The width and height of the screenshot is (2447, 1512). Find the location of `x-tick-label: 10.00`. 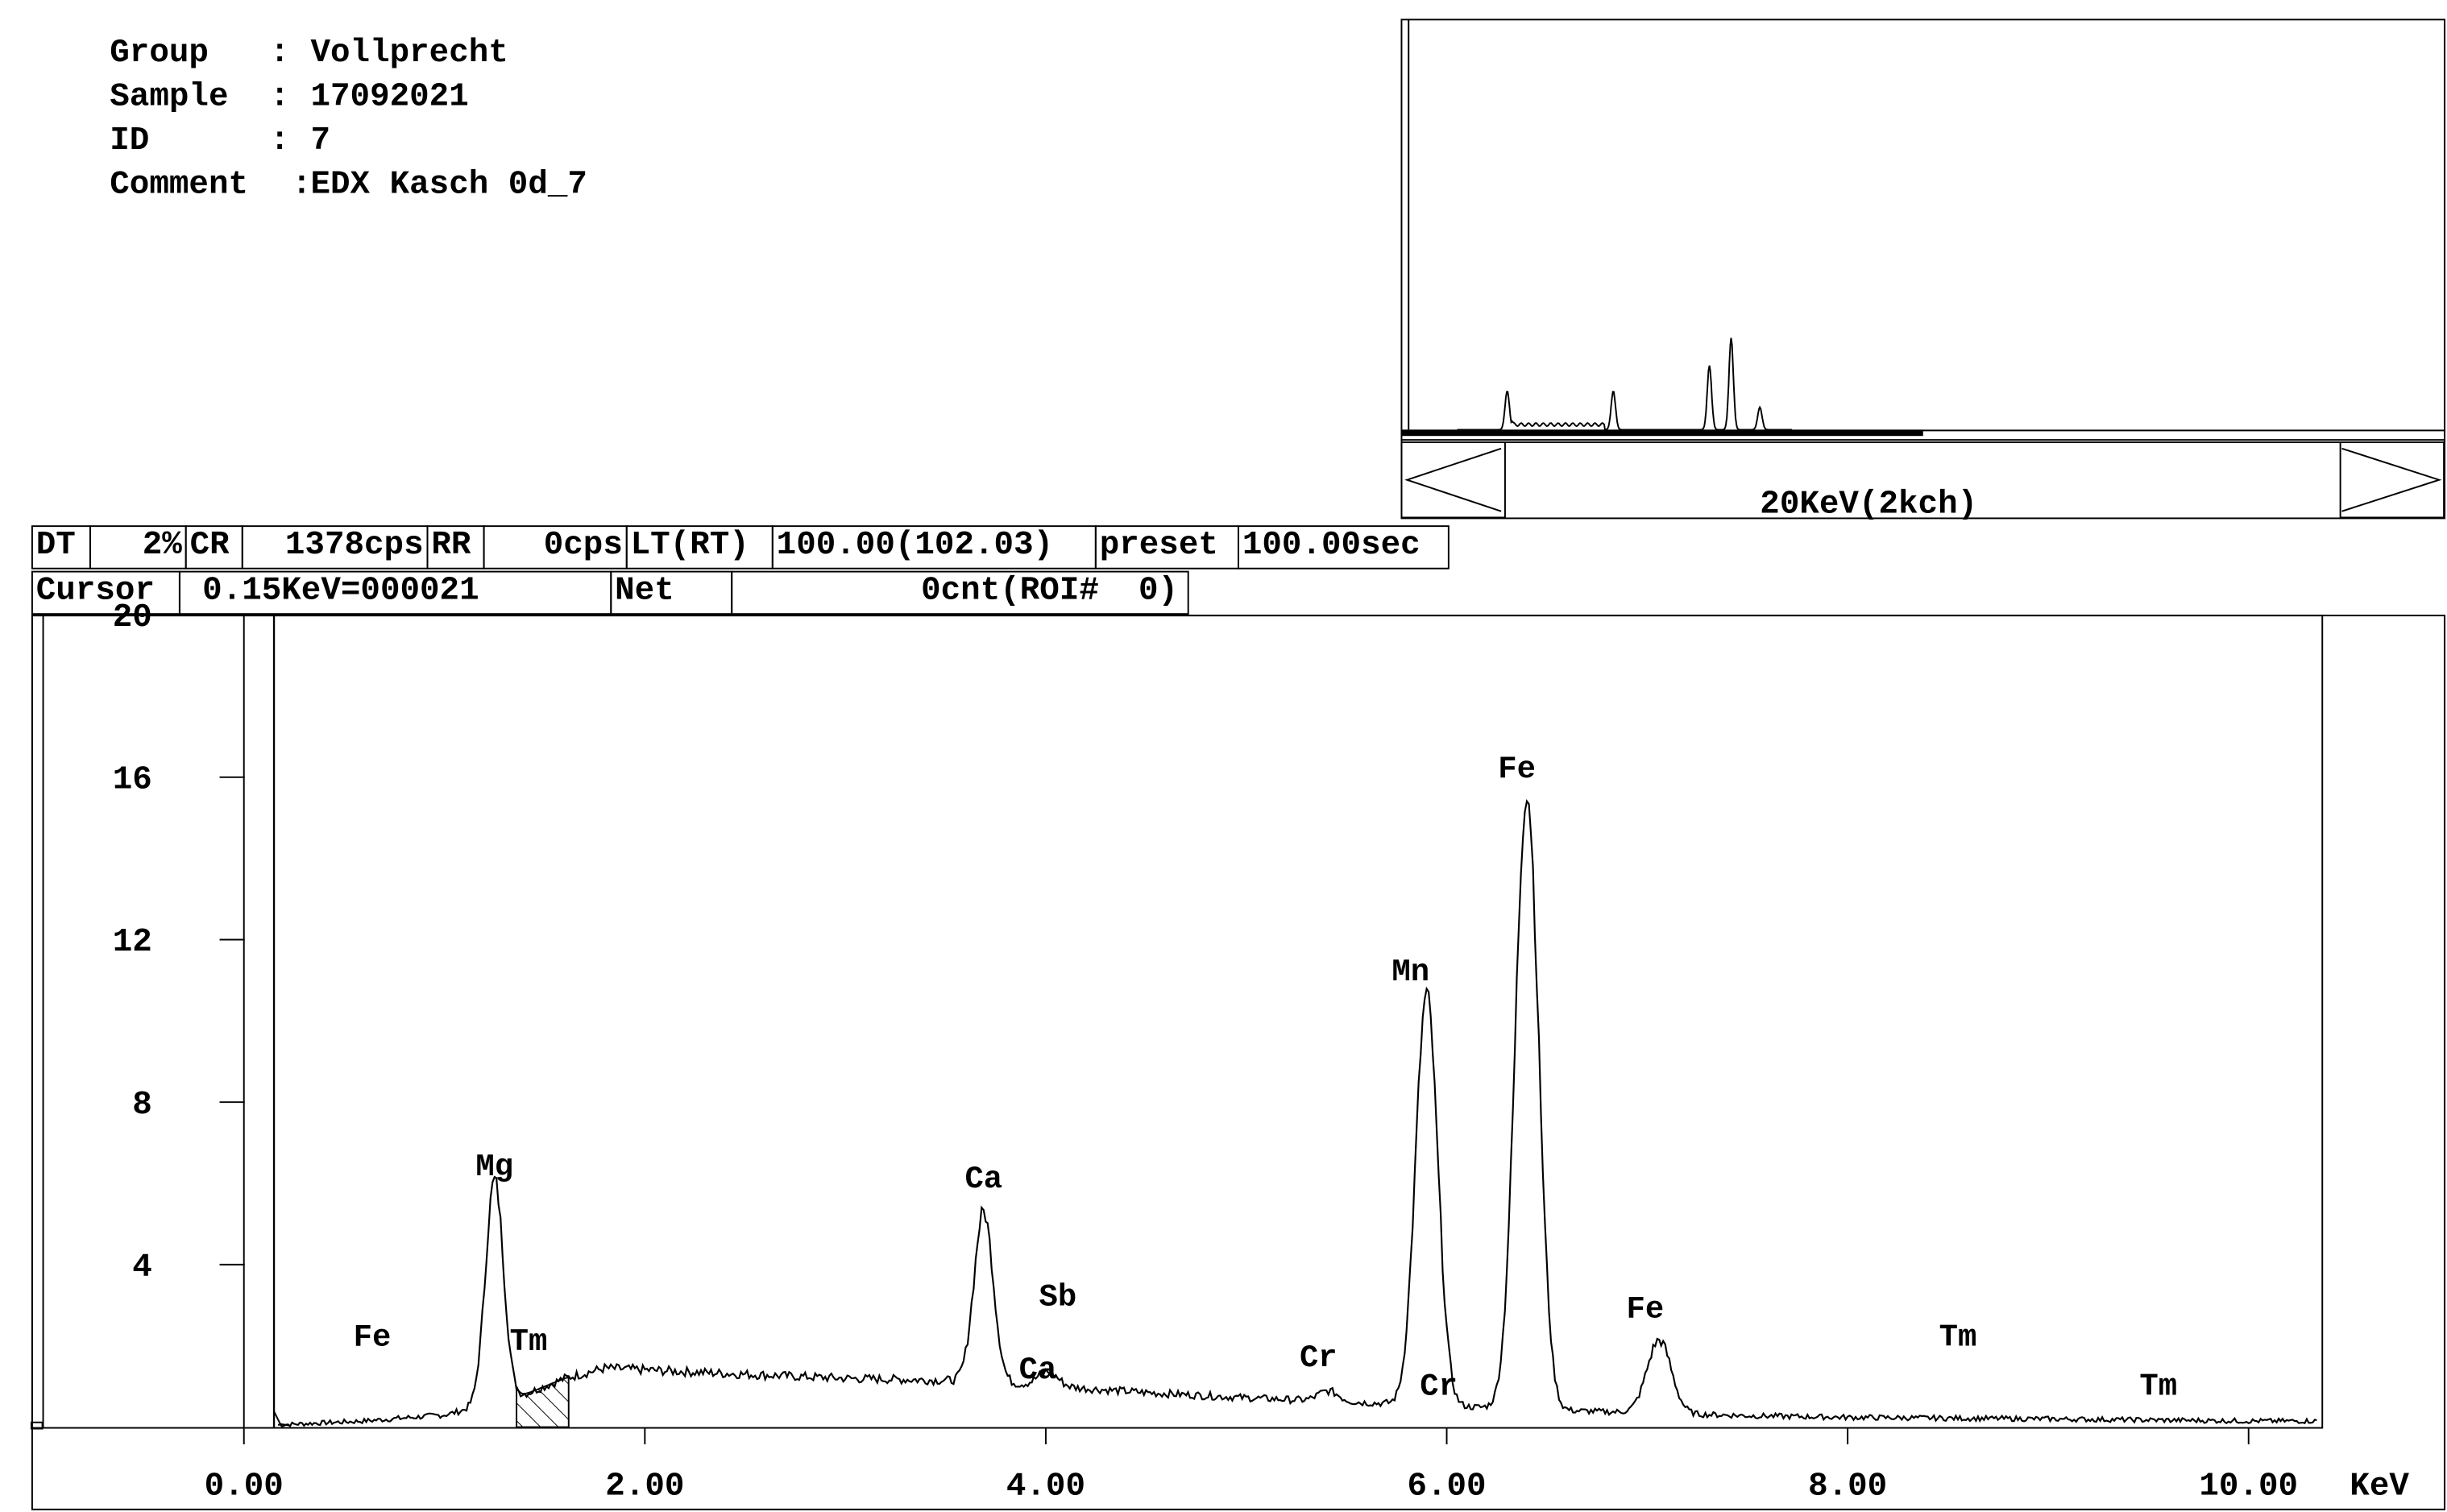

x-tick-label: 10.00 is located at coordinates (2248, 1487).